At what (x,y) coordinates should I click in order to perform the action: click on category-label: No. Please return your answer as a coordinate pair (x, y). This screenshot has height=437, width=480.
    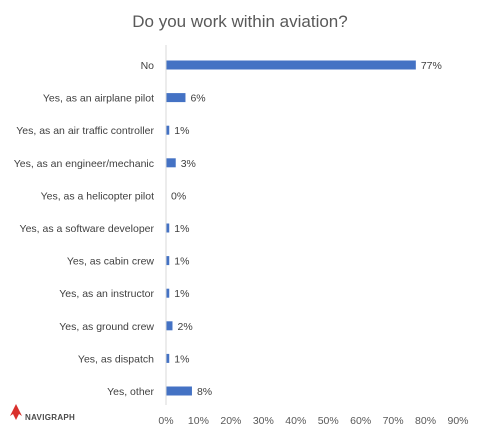
    Looking at the image, I should click on (148, 66).